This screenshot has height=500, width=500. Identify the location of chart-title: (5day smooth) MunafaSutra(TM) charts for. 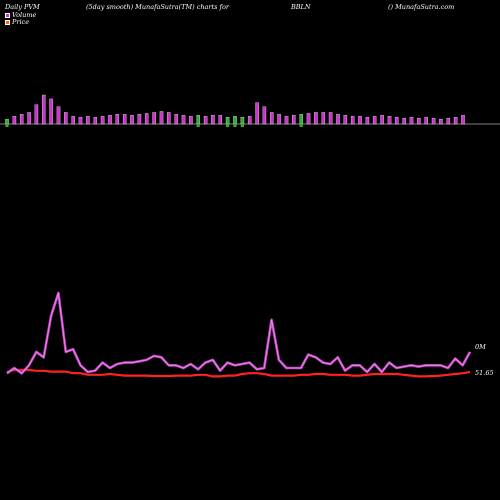
(157, 7).